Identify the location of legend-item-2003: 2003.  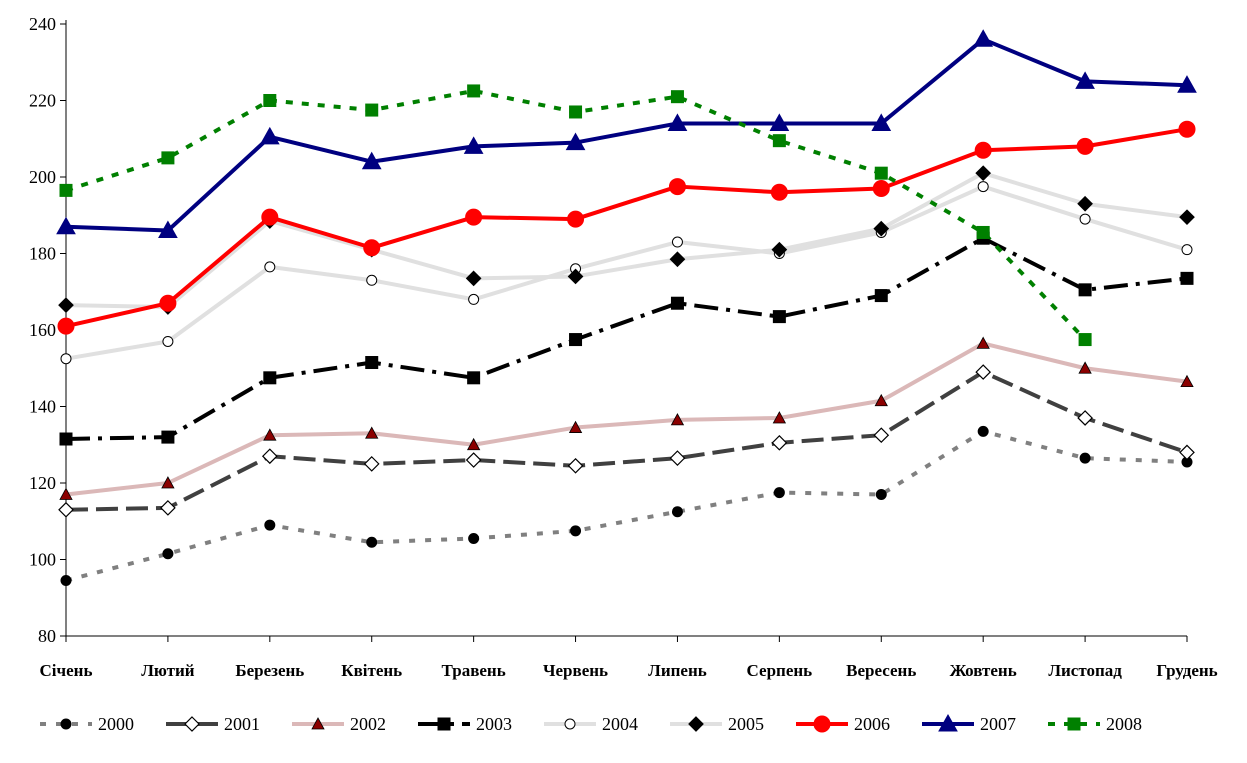
(465, 724).